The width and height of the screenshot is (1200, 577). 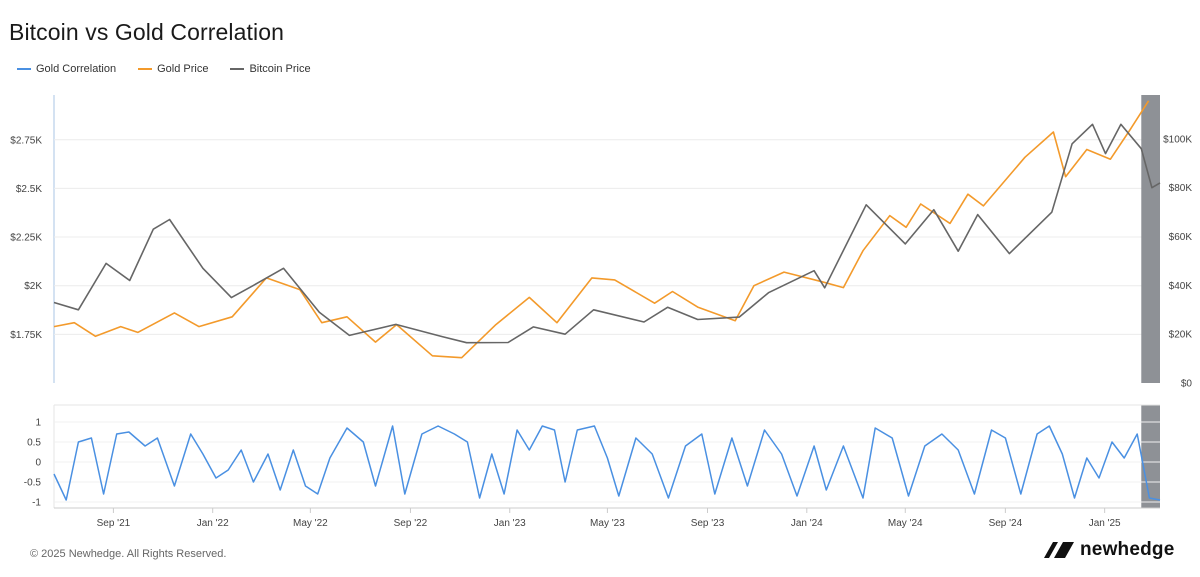 What do you see at coordinates (708, 523) in the screenshot?
I see `x-tick-label: Sep '23` at bounding box center [708, 523].